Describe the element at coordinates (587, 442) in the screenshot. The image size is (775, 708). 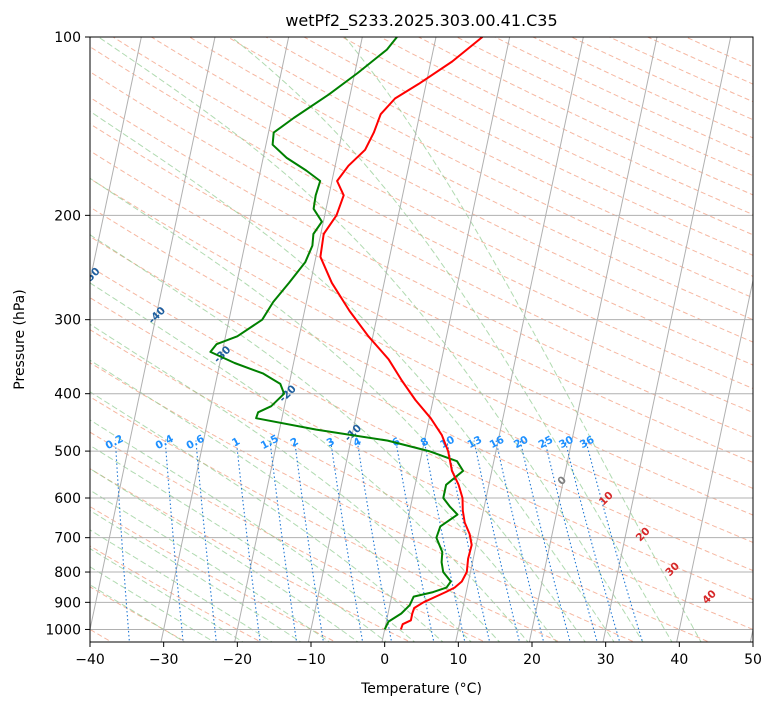
I see `mixing-ratio-label: 36` at that location.